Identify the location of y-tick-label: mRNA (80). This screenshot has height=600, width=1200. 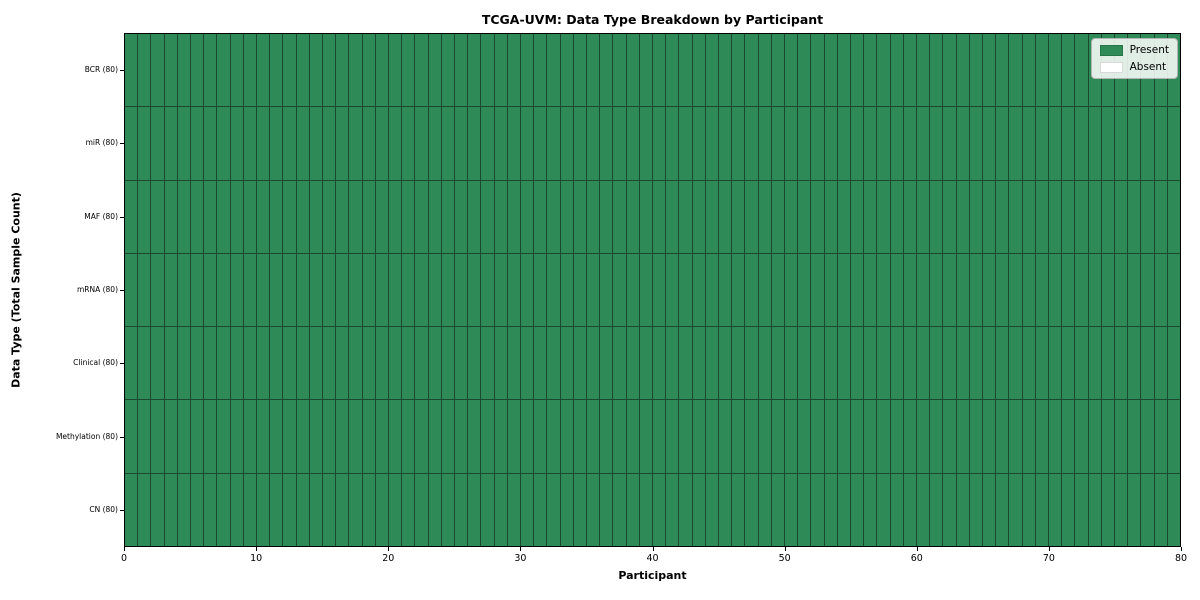
(97, 289).